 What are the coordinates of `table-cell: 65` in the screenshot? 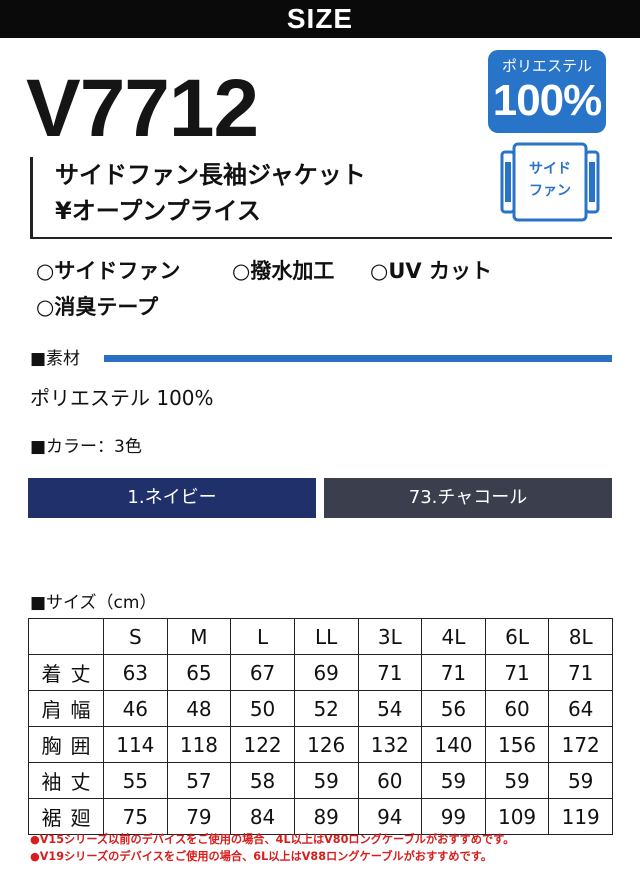 It's located at (199, 672).